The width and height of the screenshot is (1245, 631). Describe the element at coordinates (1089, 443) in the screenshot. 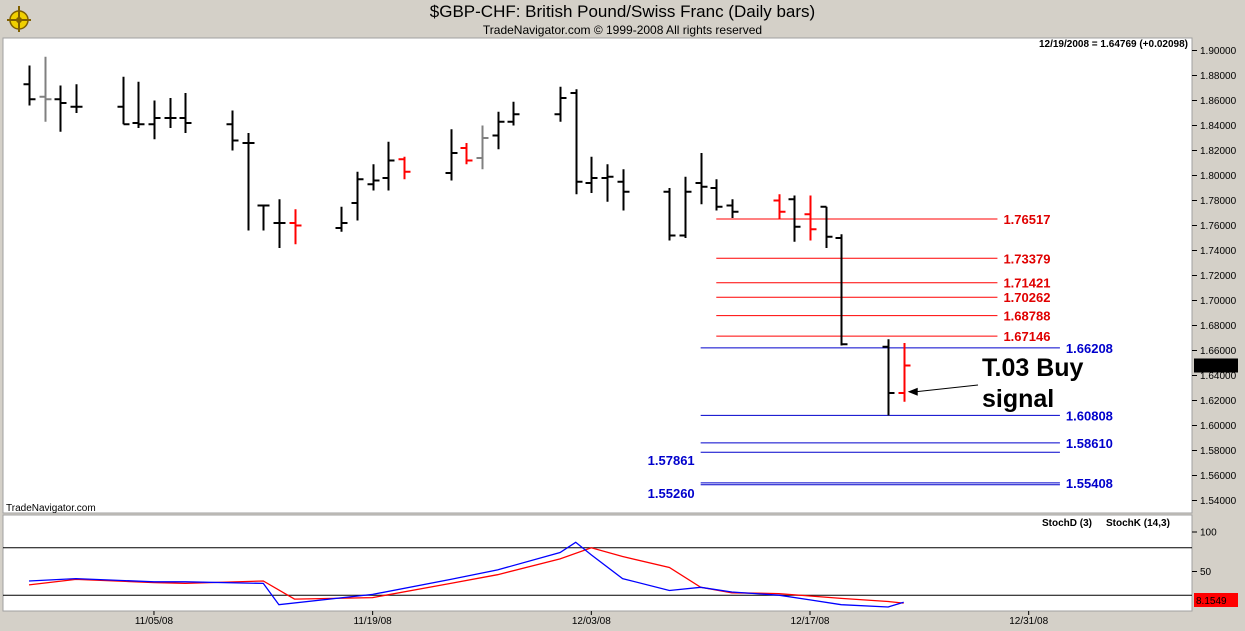

I see `level-label: 1.58610` at that location.